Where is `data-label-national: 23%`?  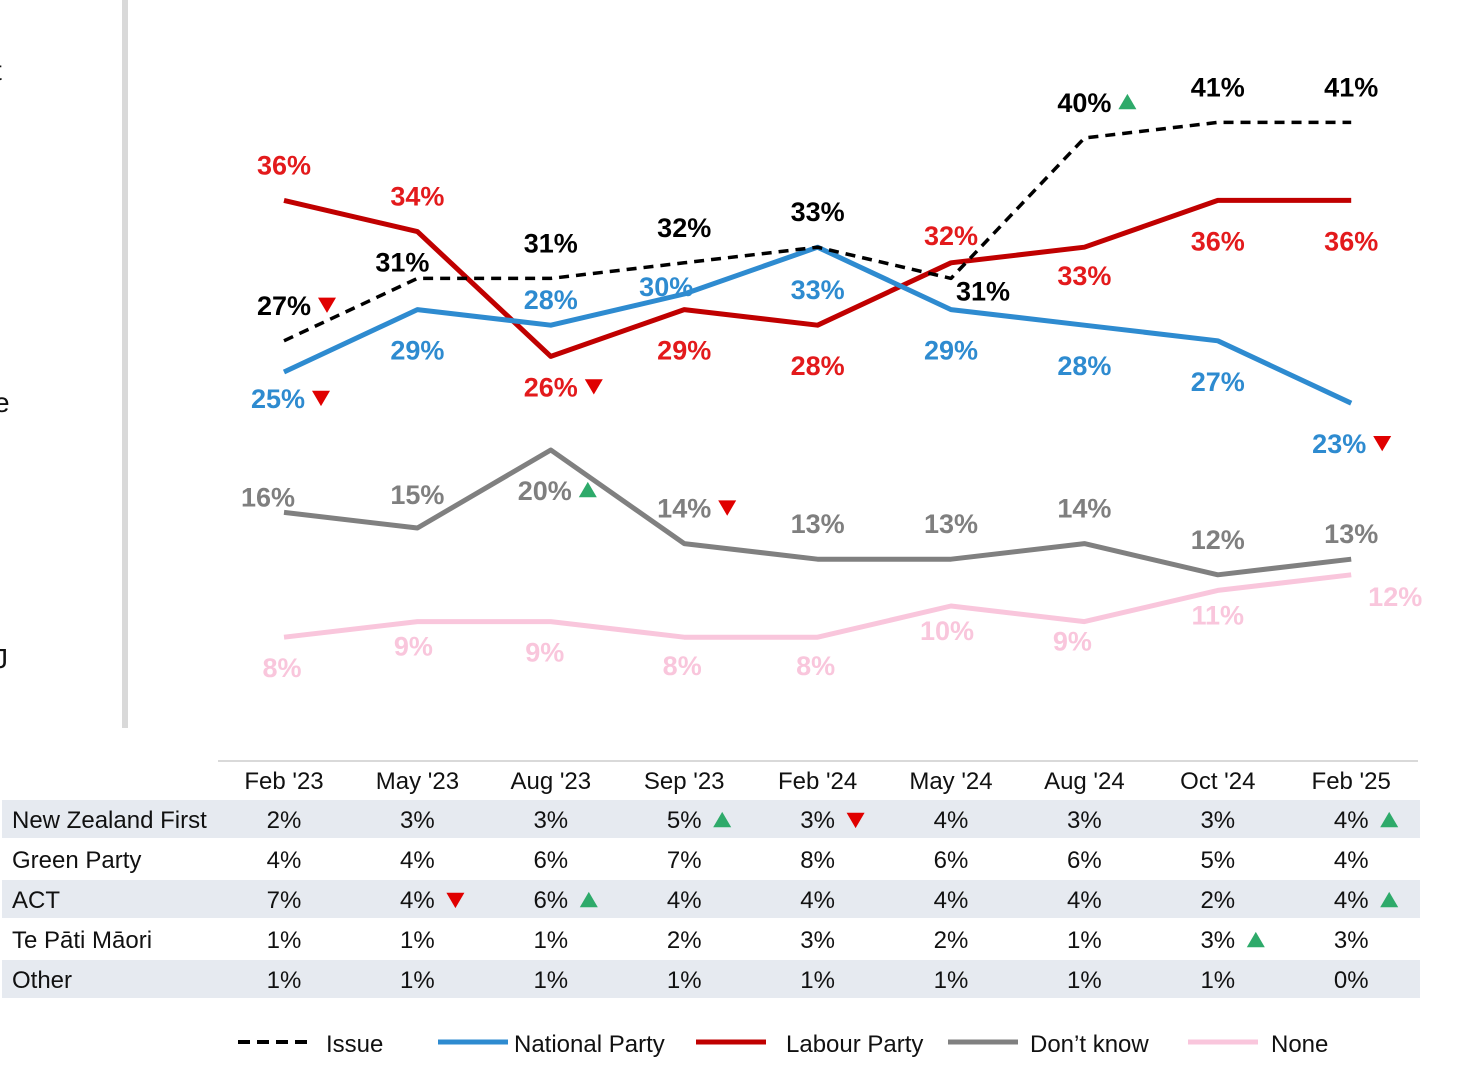 data-label-national: 23% is located at coordinates (1339, 444).